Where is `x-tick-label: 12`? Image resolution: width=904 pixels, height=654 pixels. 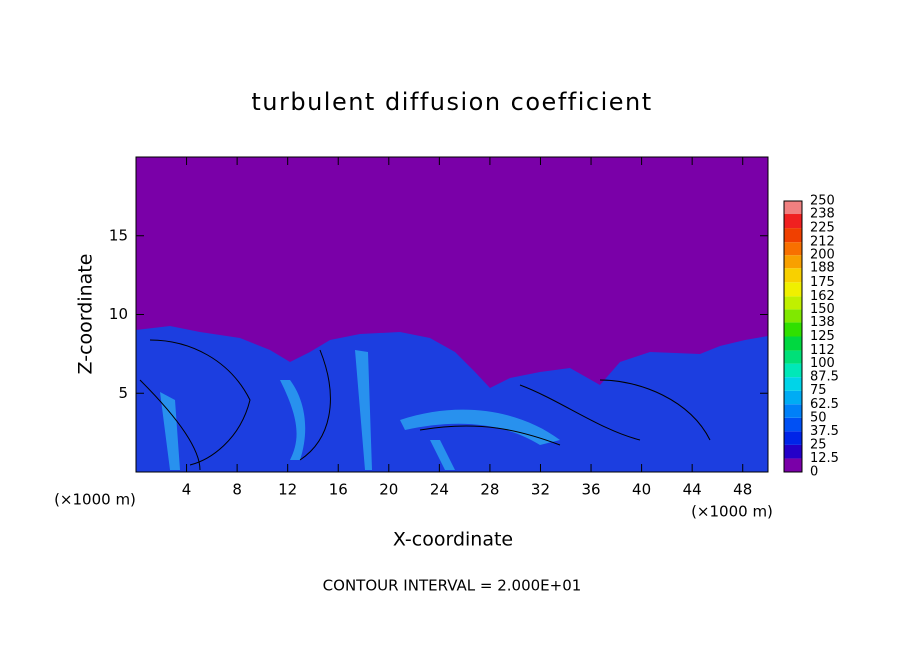
x-tick-label: 12 is located at coordinates (287, 490).